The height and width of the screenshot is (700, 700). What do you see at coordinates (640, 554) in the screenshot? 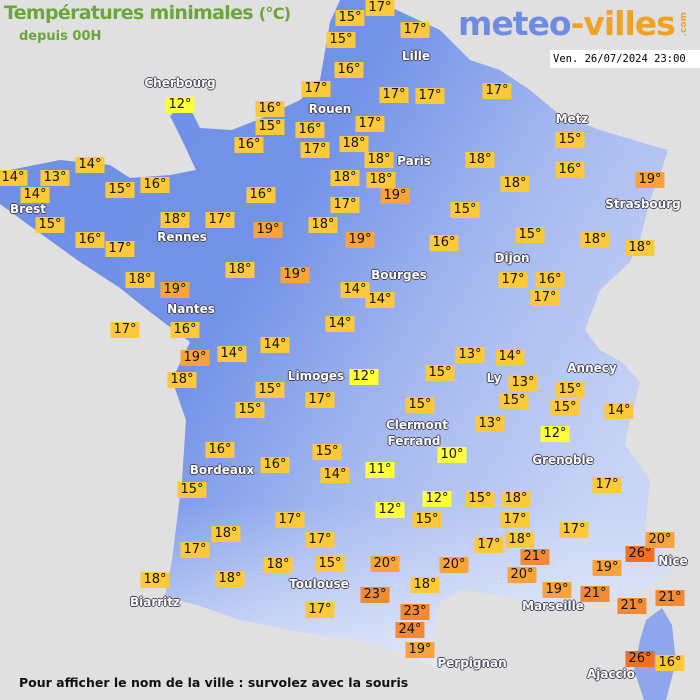
I see `temperature-marker: 26°` at bounding box center [640, 554].